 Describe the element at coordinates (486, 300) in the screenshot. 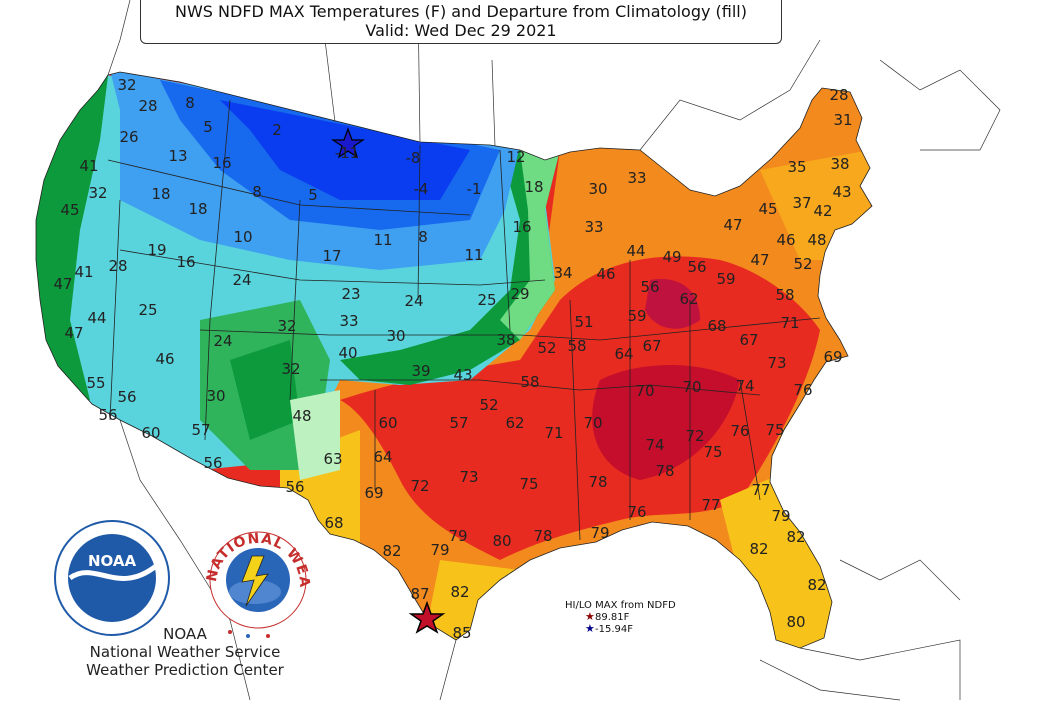

I see `temperature-value: 25` at that location.